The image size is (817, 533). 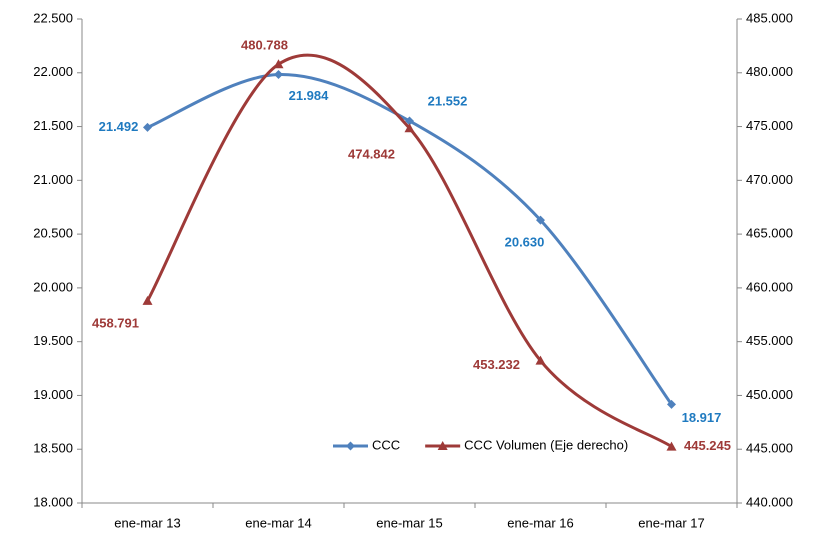 What do you see at coordinates (671, 522) in the screenshot?
I see `x-tick-label: ene-mar 17` at bounding box center [671, 522].